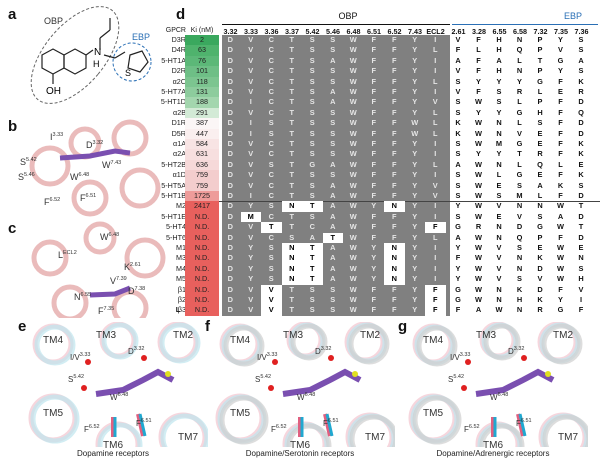  What do you see at coordinates (540, 112) in the screenshot?
I see `ebp-residue: H` at bounding box center [540, 112].